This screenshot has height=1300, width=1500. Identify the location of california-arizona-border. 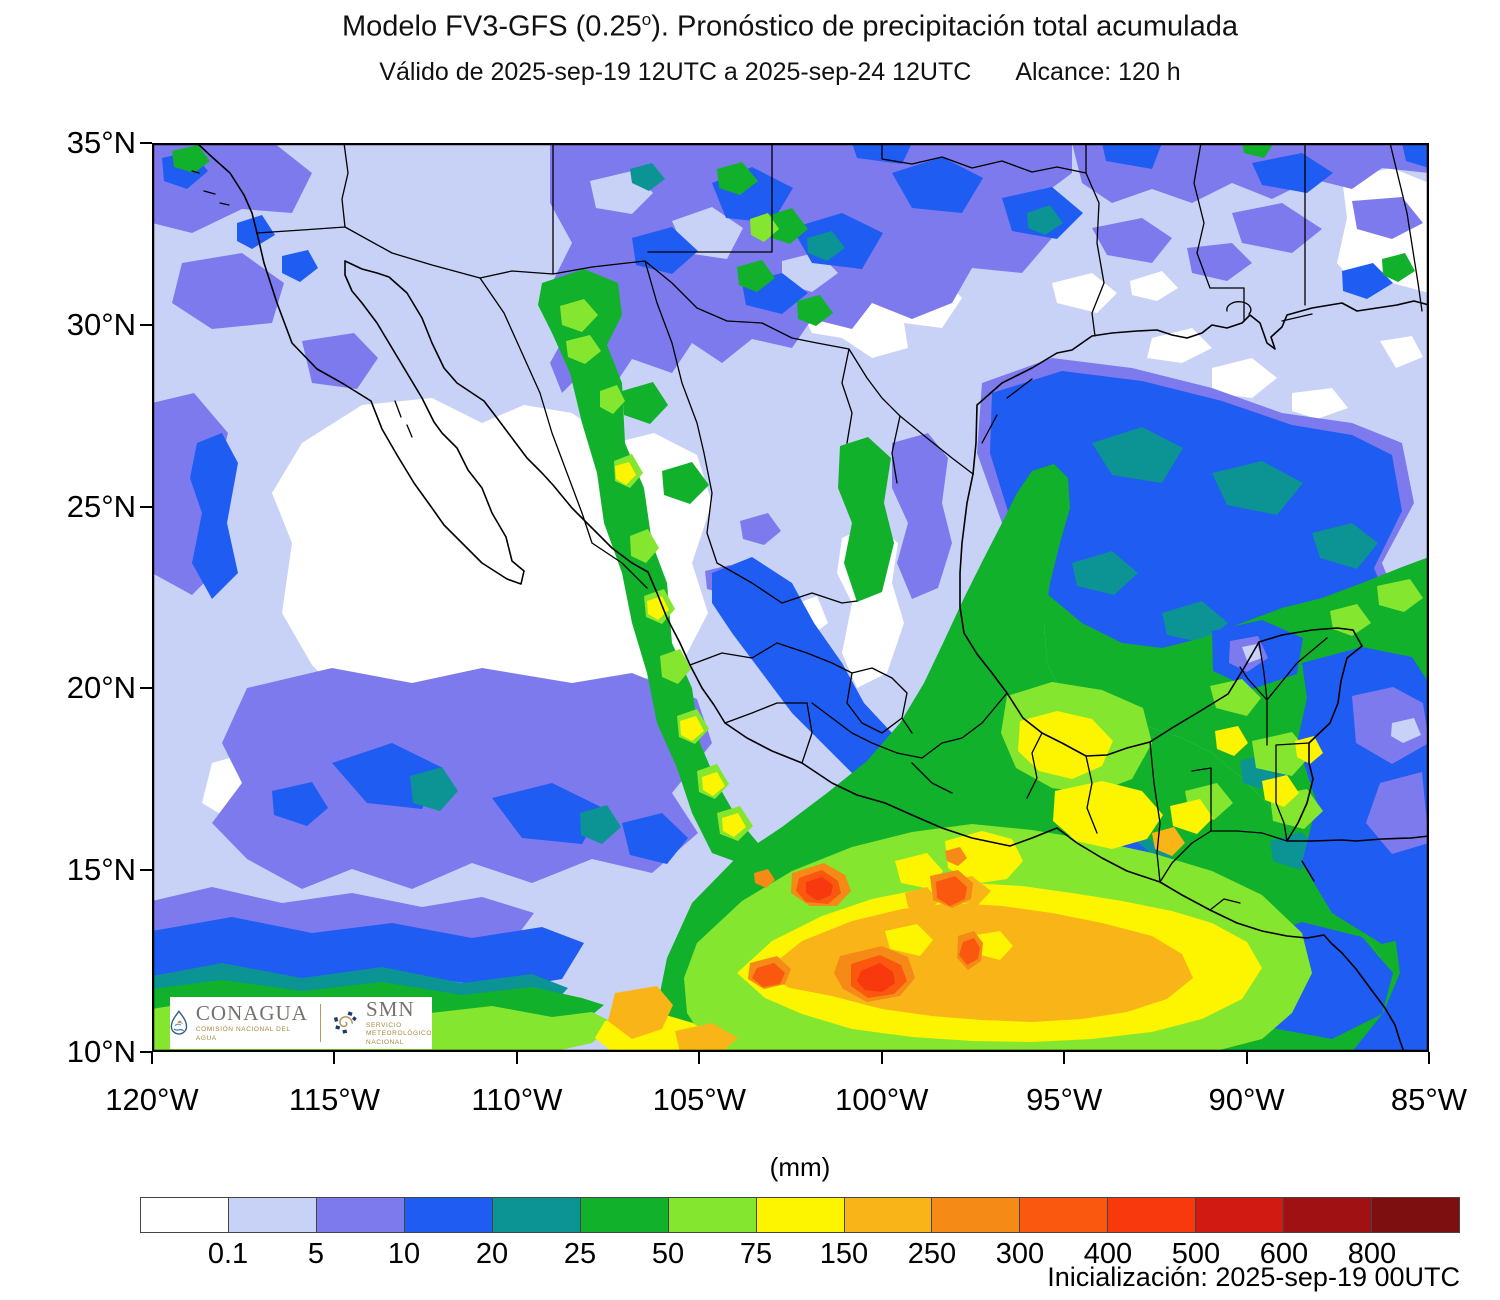
(345, 185).